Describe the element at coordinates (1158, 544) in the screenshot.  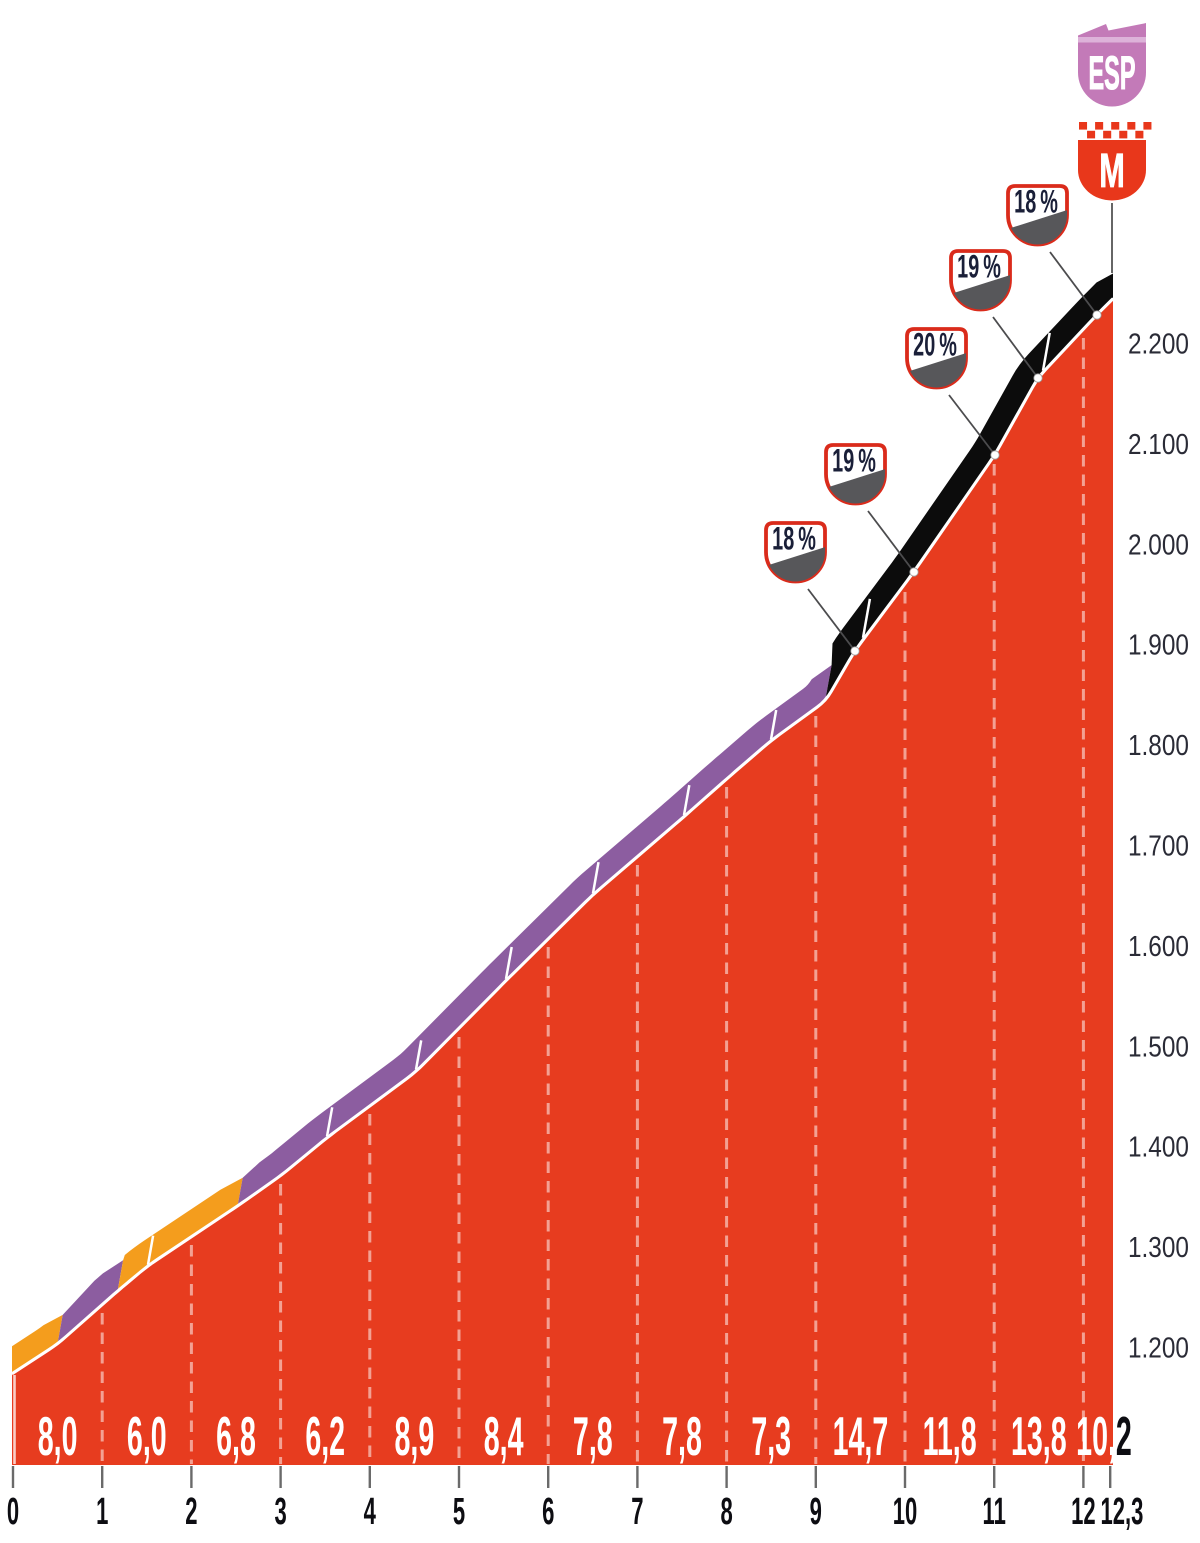
I see `svg-text: 2.000` at that location.